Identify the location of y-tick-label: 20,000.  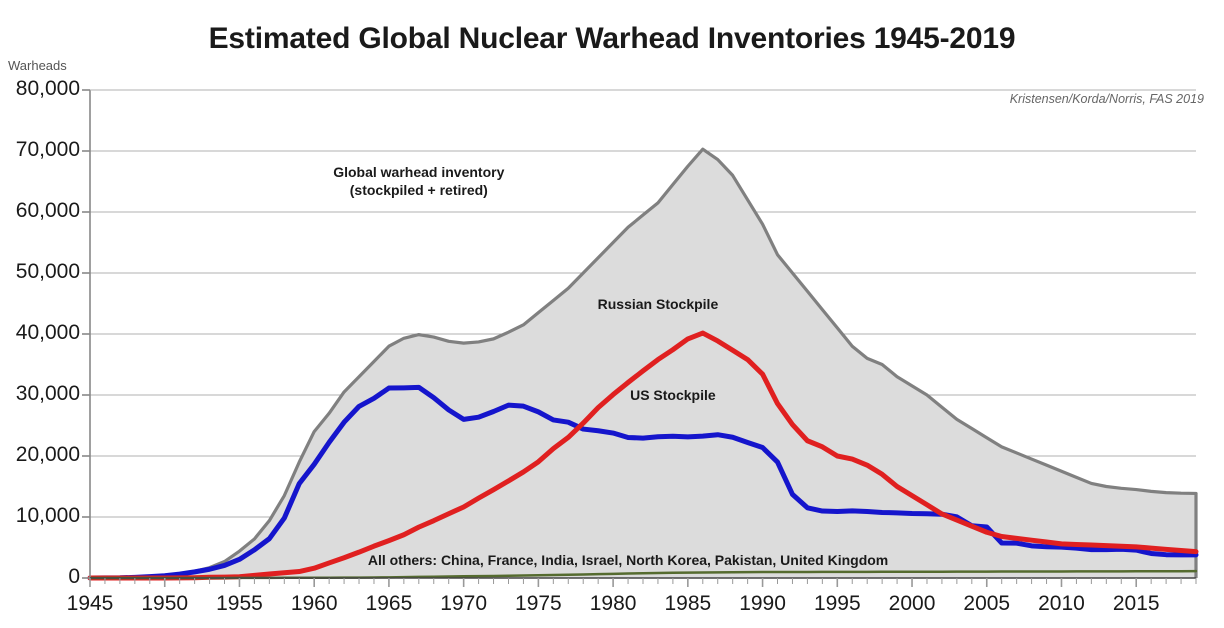
(47, 454).